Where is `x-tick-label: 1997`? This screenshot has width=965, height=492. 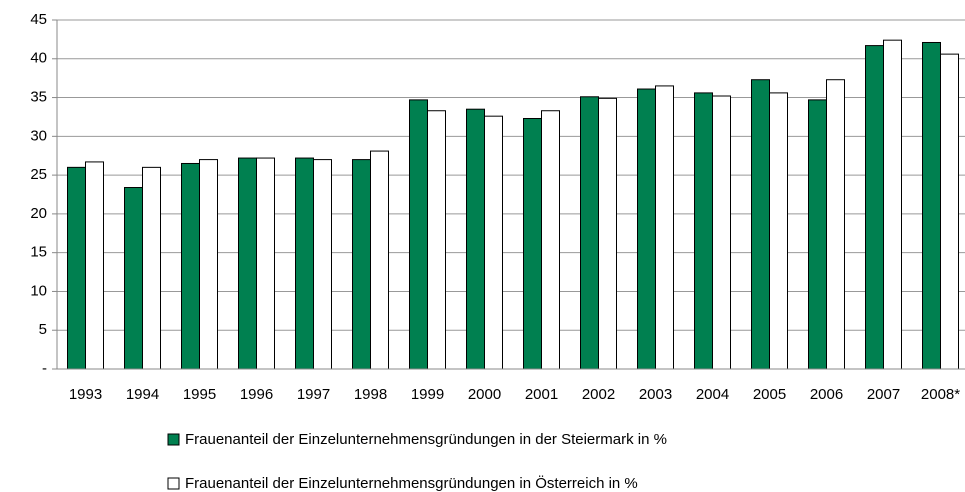
x-tick-label: 1997 is located at coordinates (313, 394).